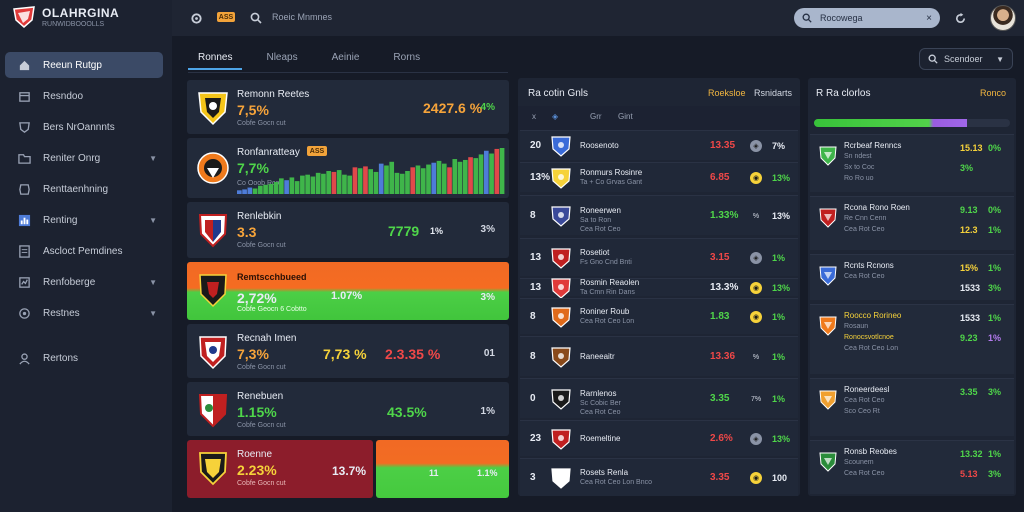 This screenshot has height=512, width=1024. I want to click on status-indicator-icon: ◈, so click(756, 146).